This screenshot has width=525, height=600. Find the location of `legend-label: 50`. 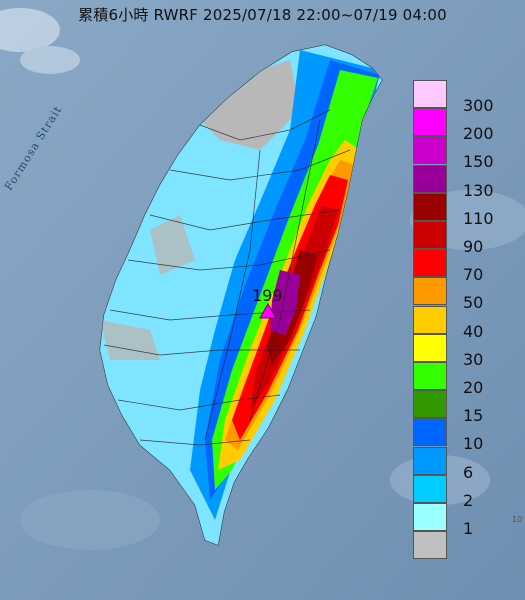

legend-label: 50 is located at coordinates (473, 303).